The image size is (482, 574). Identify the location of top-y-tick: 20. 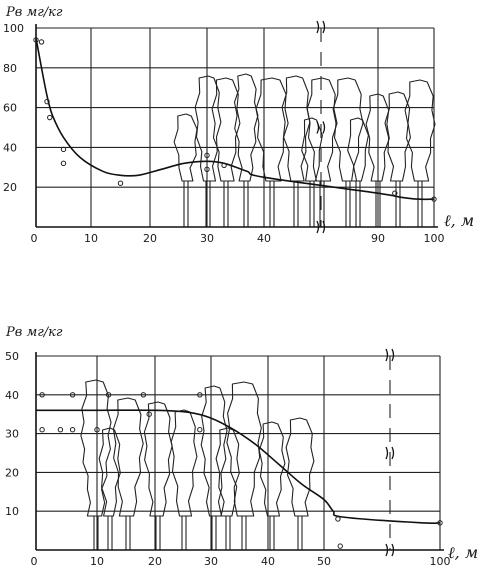
(10, 187).